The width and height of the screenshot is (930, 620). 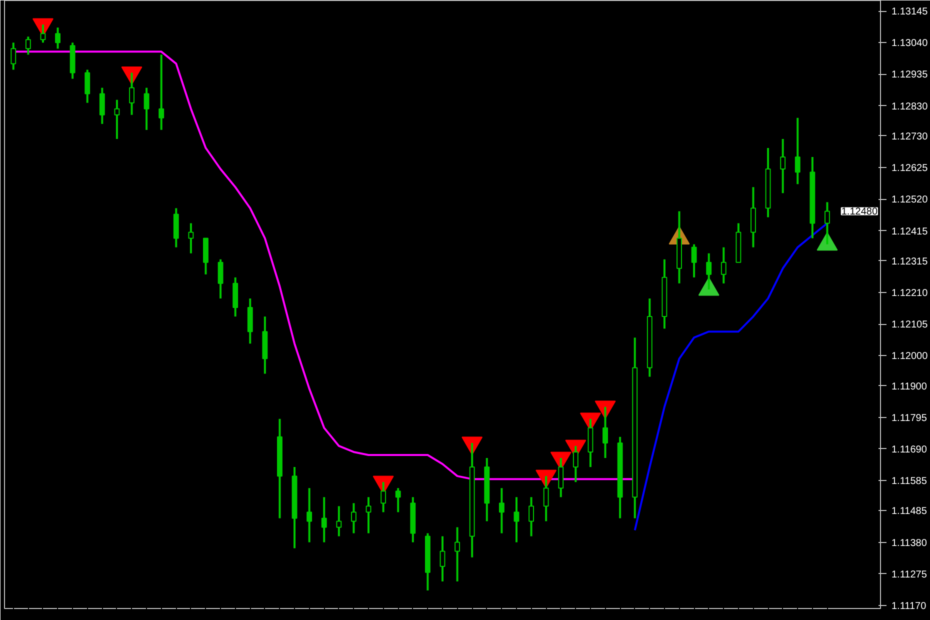 I want to click on y-tick-label: 1.13145, so click(x=910, y=12).